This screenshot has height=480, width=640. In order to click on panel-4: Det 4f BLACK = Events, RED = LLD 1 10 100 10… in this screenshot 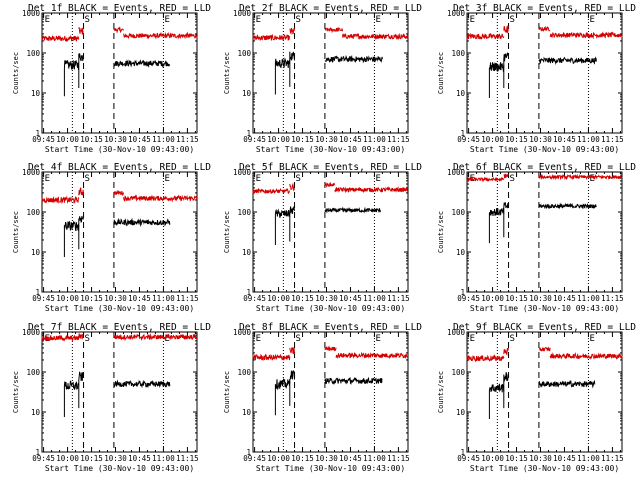, I will do `click(111, 237)`.